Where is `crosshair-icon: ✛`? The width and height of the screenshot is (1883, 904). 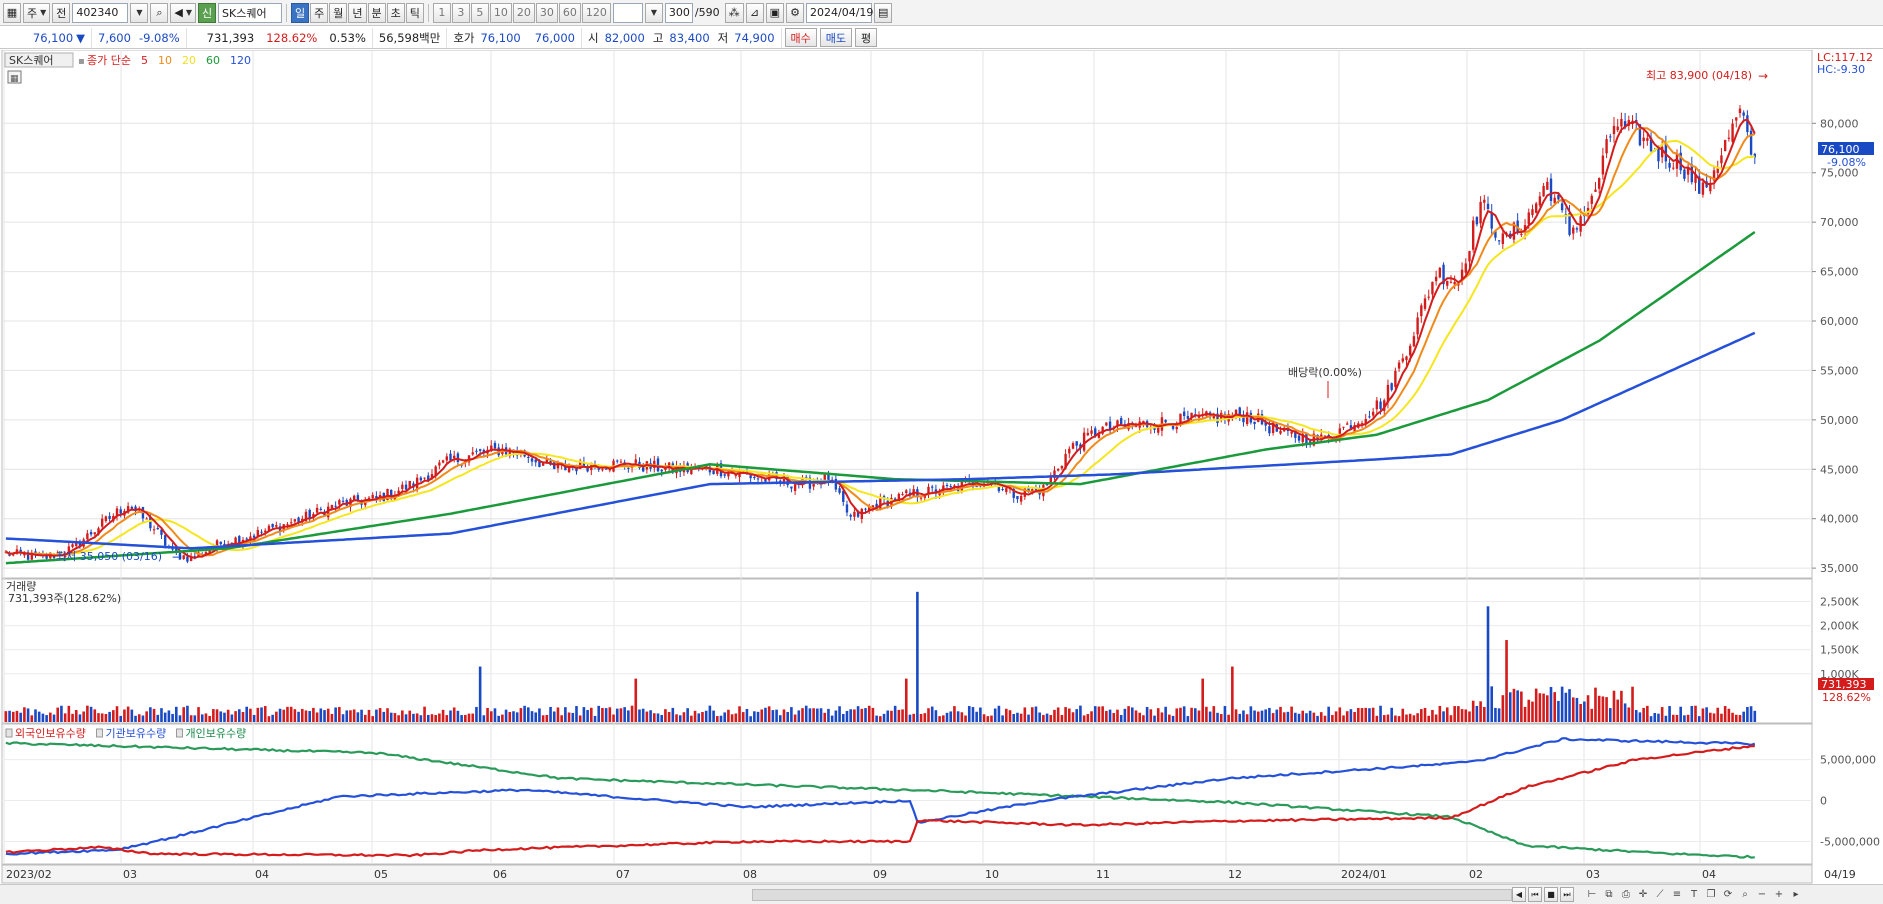 crosshair-icon: ✛ is located at coordinates (1643, 894).